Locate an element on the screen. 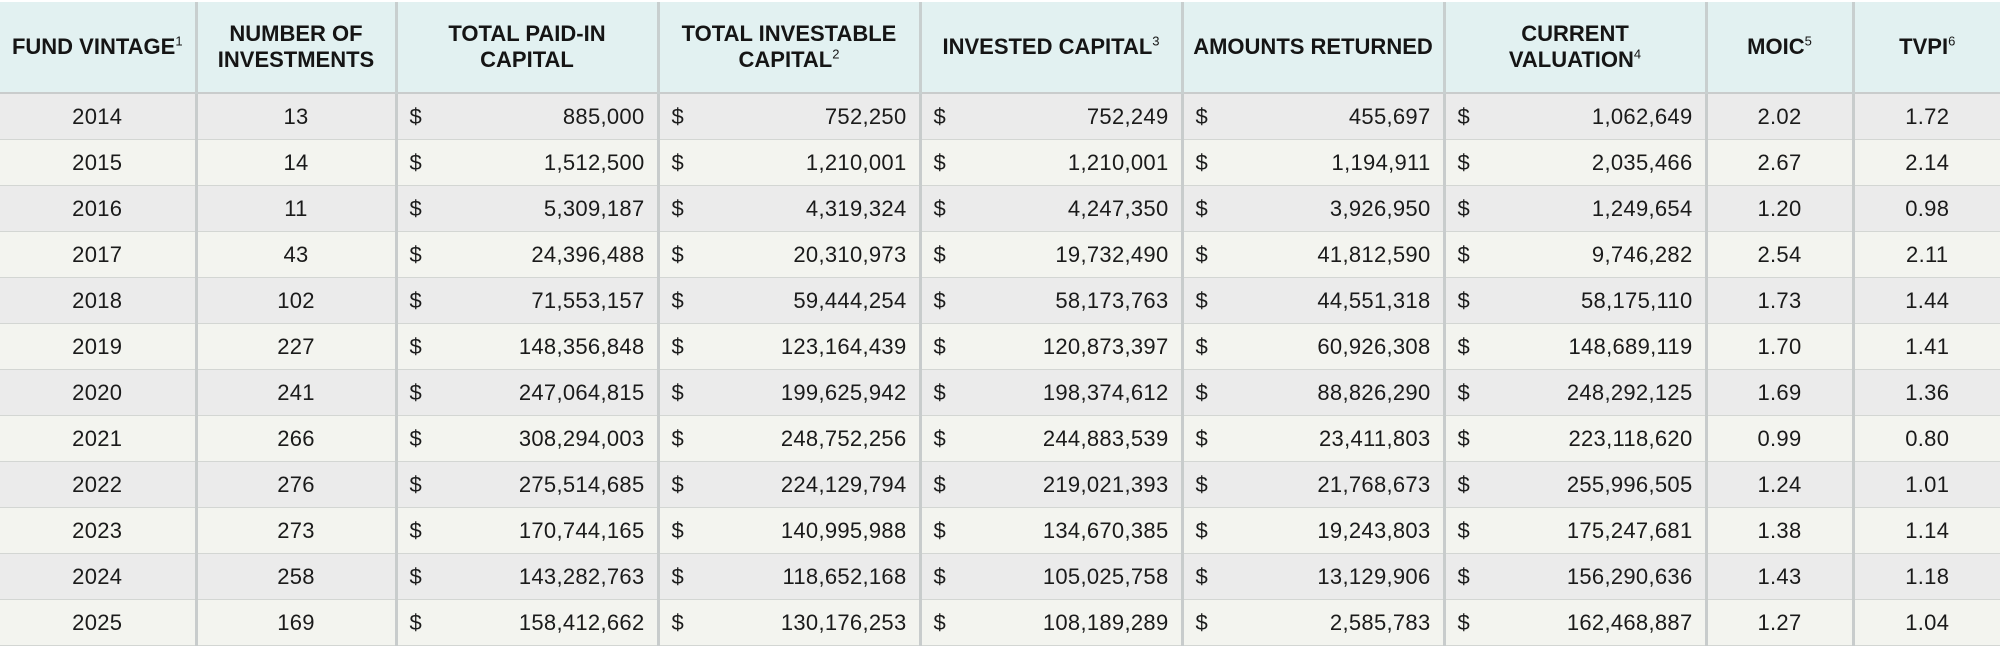  cell-amounts-returned: $23,411,803 is located at coordinates (1314, 438).